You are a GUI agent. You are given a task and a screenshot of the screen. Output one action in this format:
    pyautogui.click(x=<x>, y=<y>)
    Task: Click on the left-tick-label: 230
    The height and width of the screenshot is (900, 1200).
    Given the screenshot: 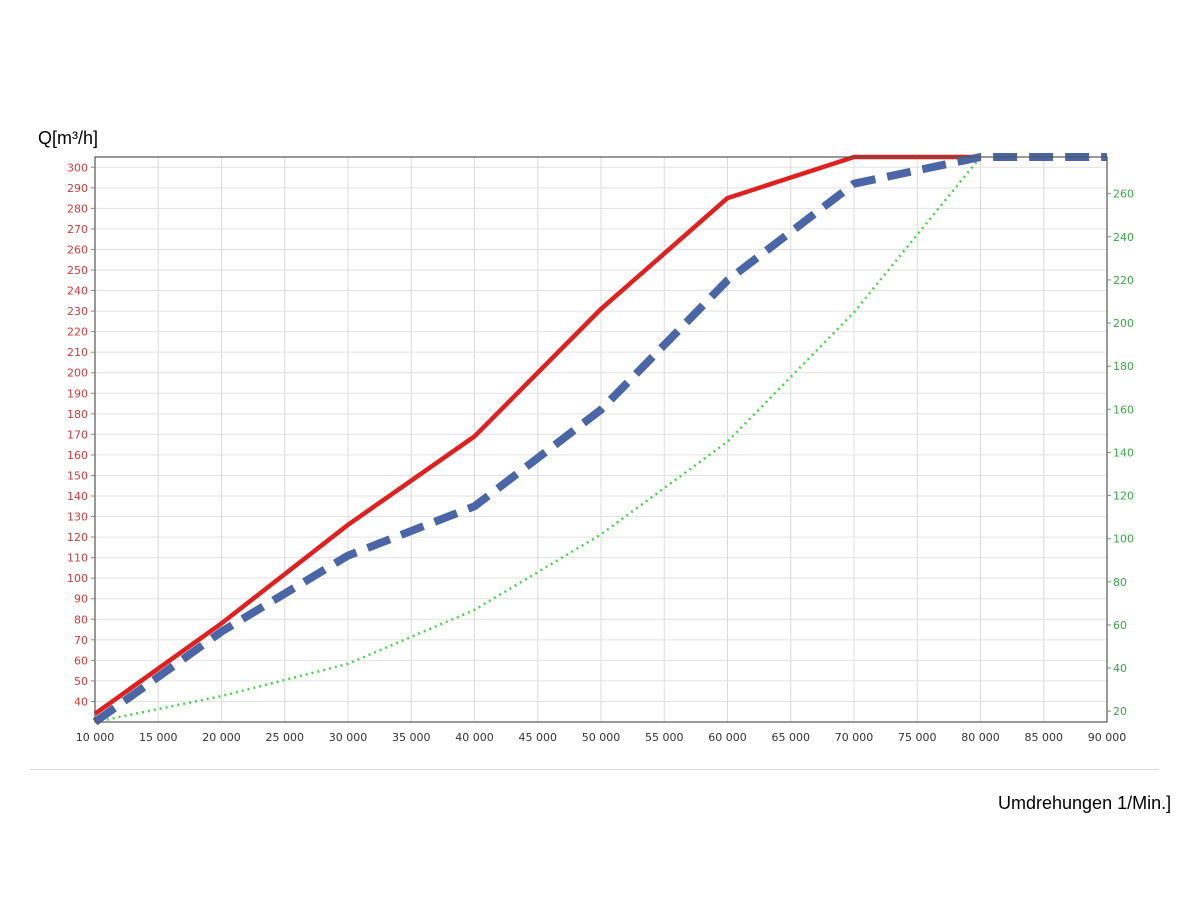 What is the action you would take?
    pyautogui.click(x=77, y=311)
    